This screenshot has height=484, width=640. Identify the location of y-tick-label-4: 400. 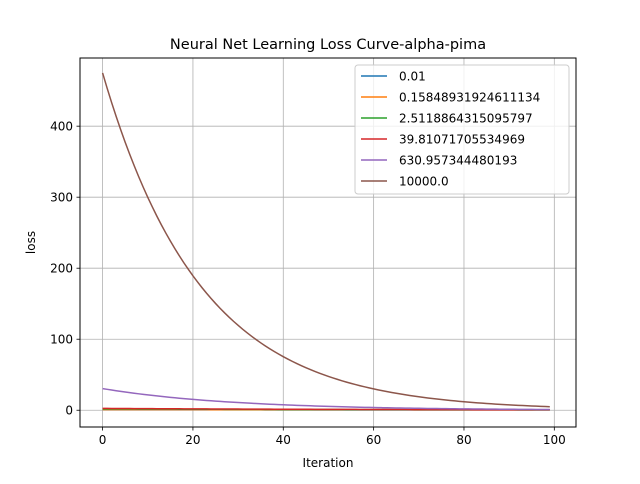
(61, 126).